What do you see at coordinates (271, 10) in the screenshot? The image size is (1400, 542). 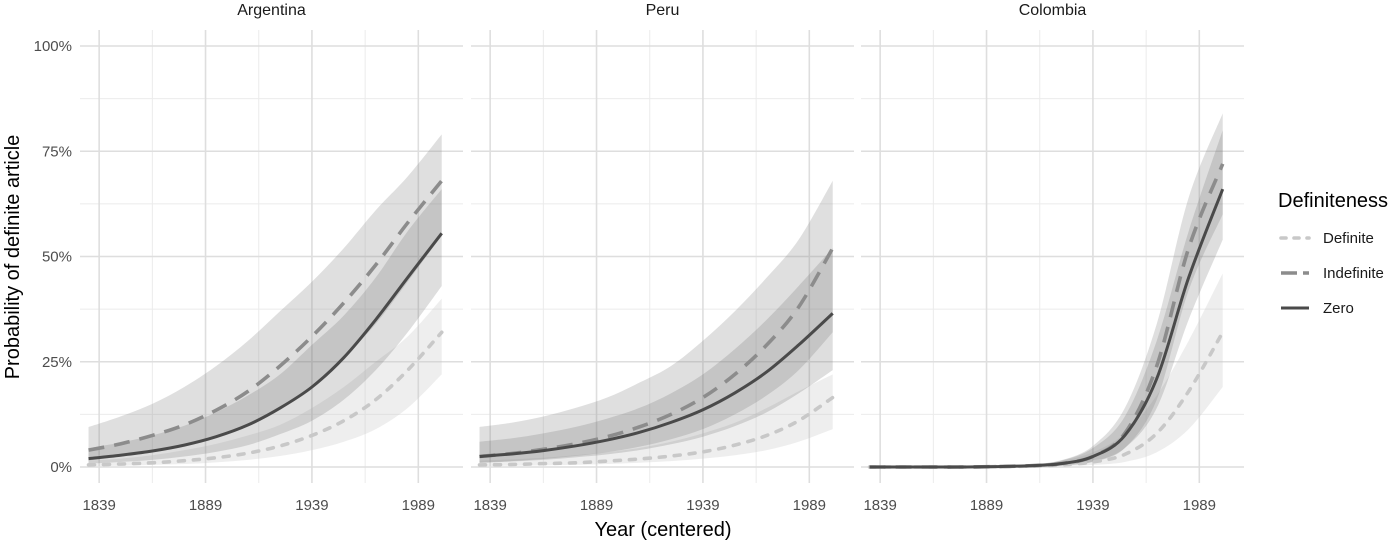 I see `facet-title: Argentina` at bounding box center [271, 10].